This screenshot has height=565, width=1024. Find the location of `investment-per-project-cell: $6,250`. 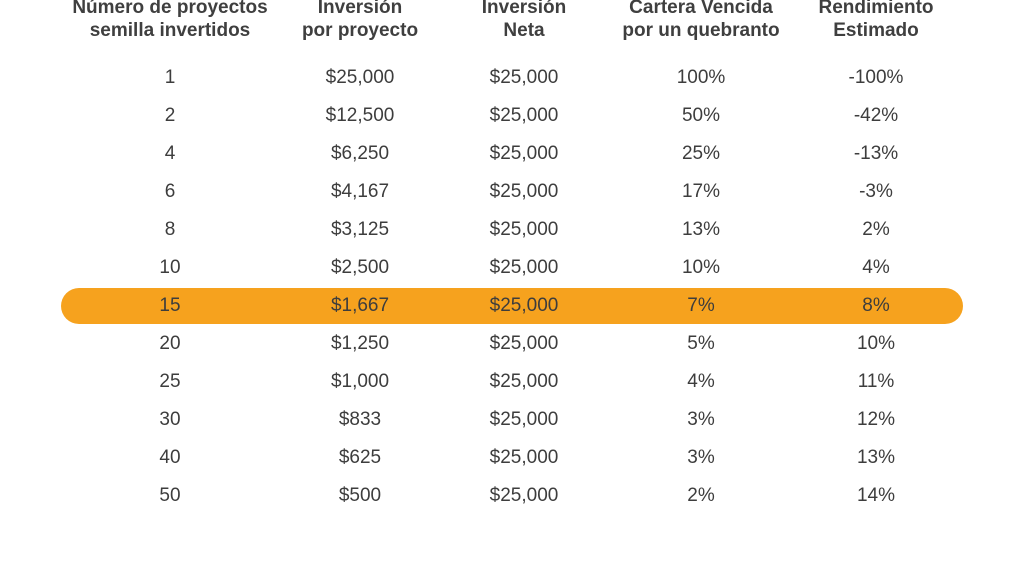

investment-per-project-cell: $6,250 is located at coordinates (360, 153).